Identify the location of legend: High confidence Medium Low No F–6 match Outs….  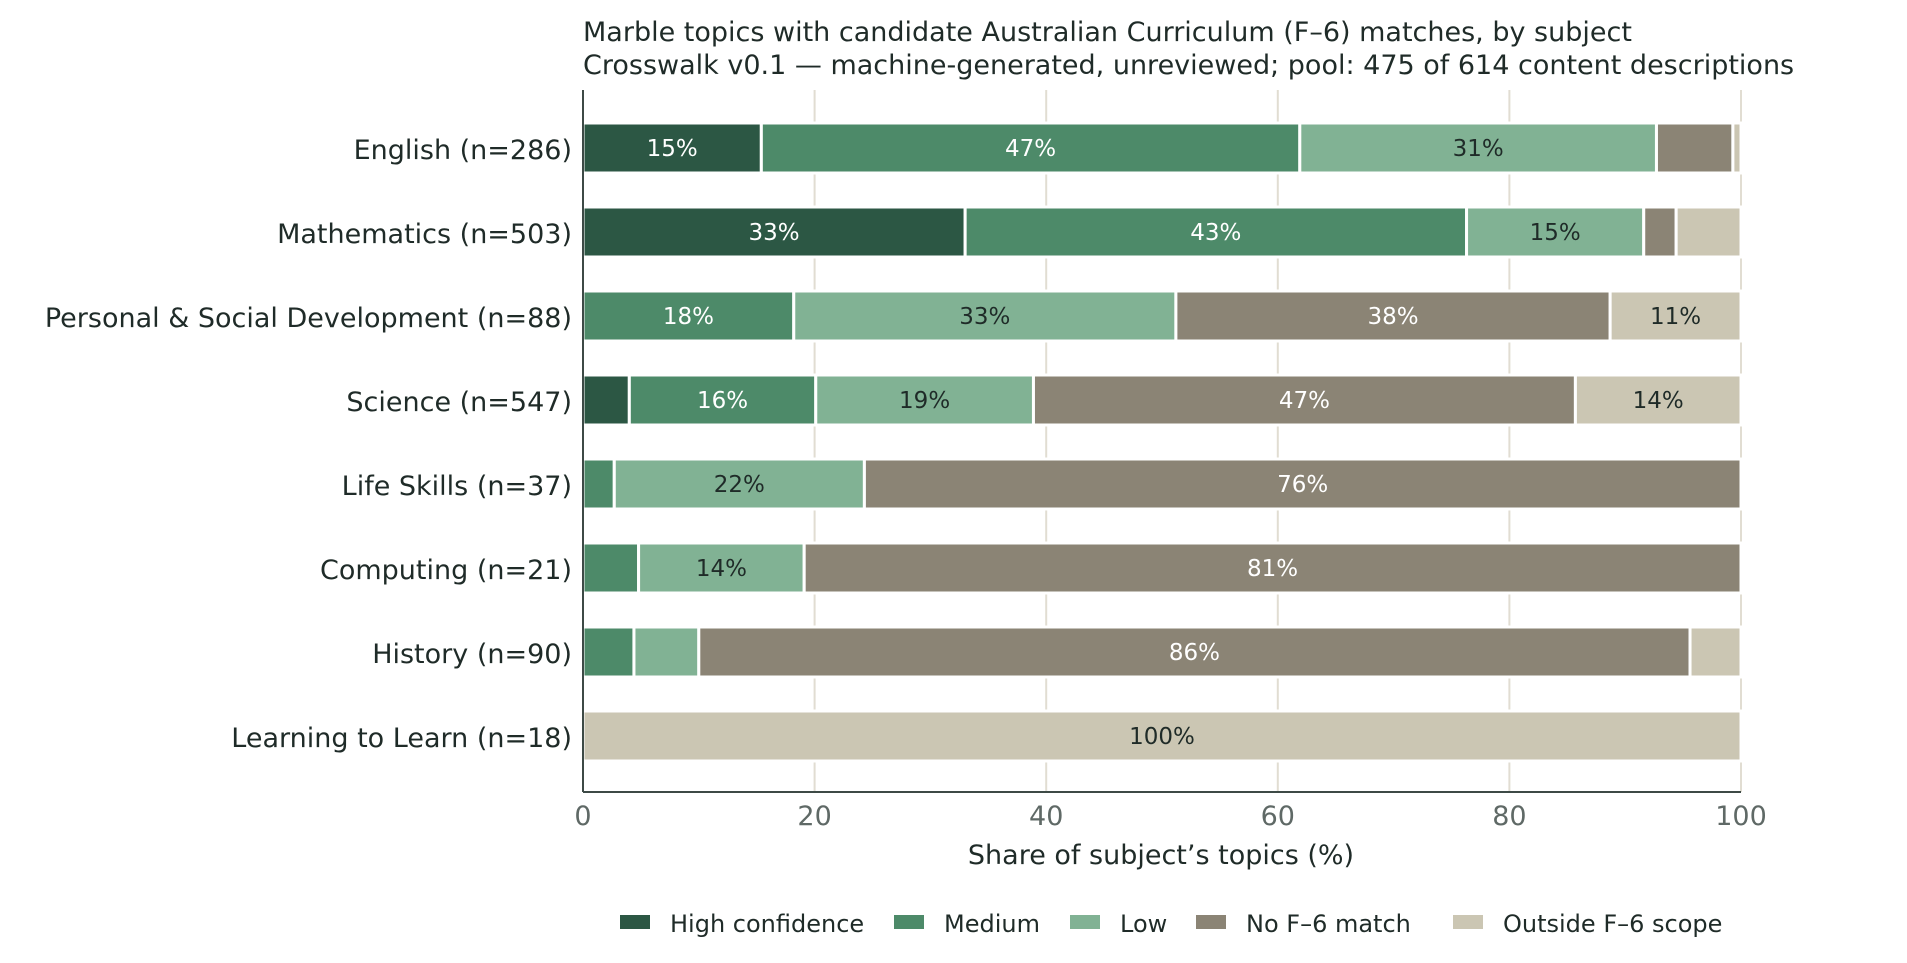
(1171, 924).